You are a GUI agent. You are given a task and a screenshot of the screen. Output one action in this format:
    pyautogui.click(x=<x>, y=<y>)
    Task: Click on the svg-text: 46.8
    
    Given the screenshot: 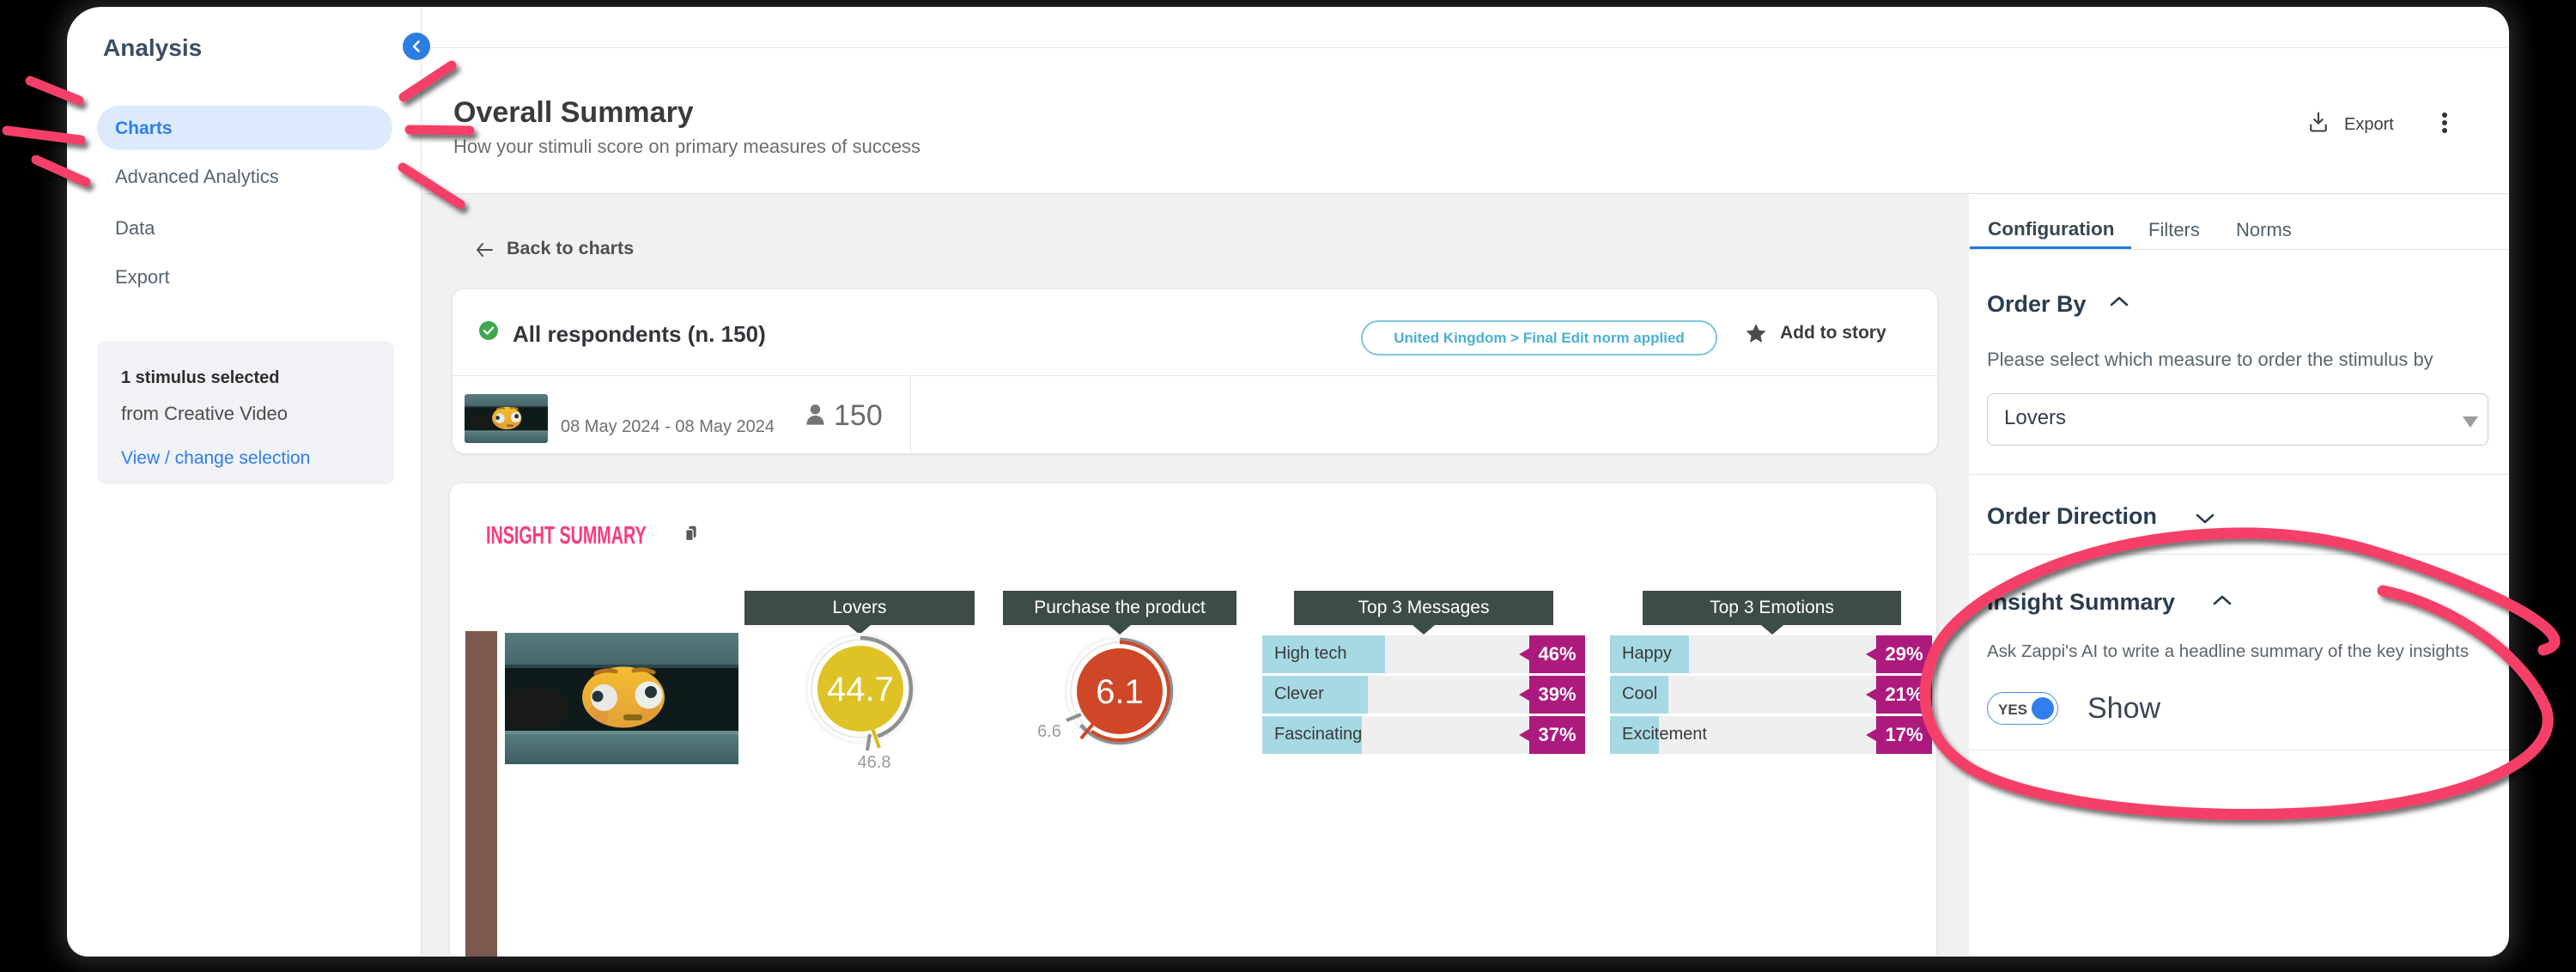 What is the action you would take?
    pyautogui.click(x=874, y=762)
    